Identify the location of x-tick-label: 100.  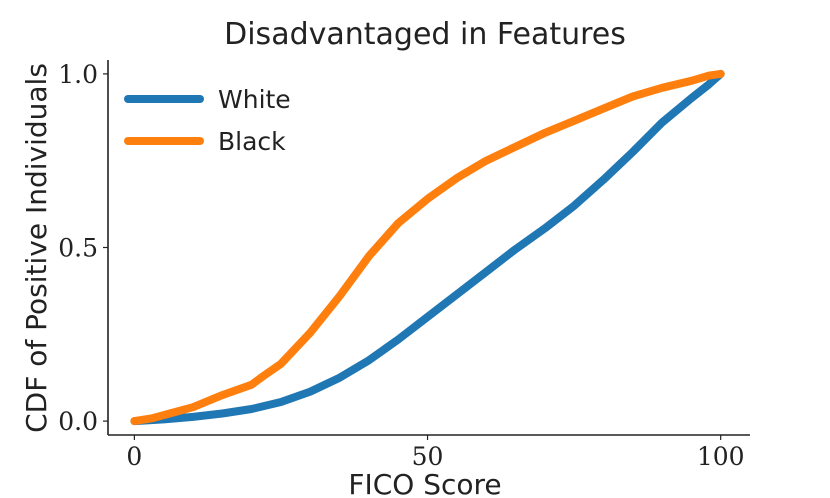
(721, 456).